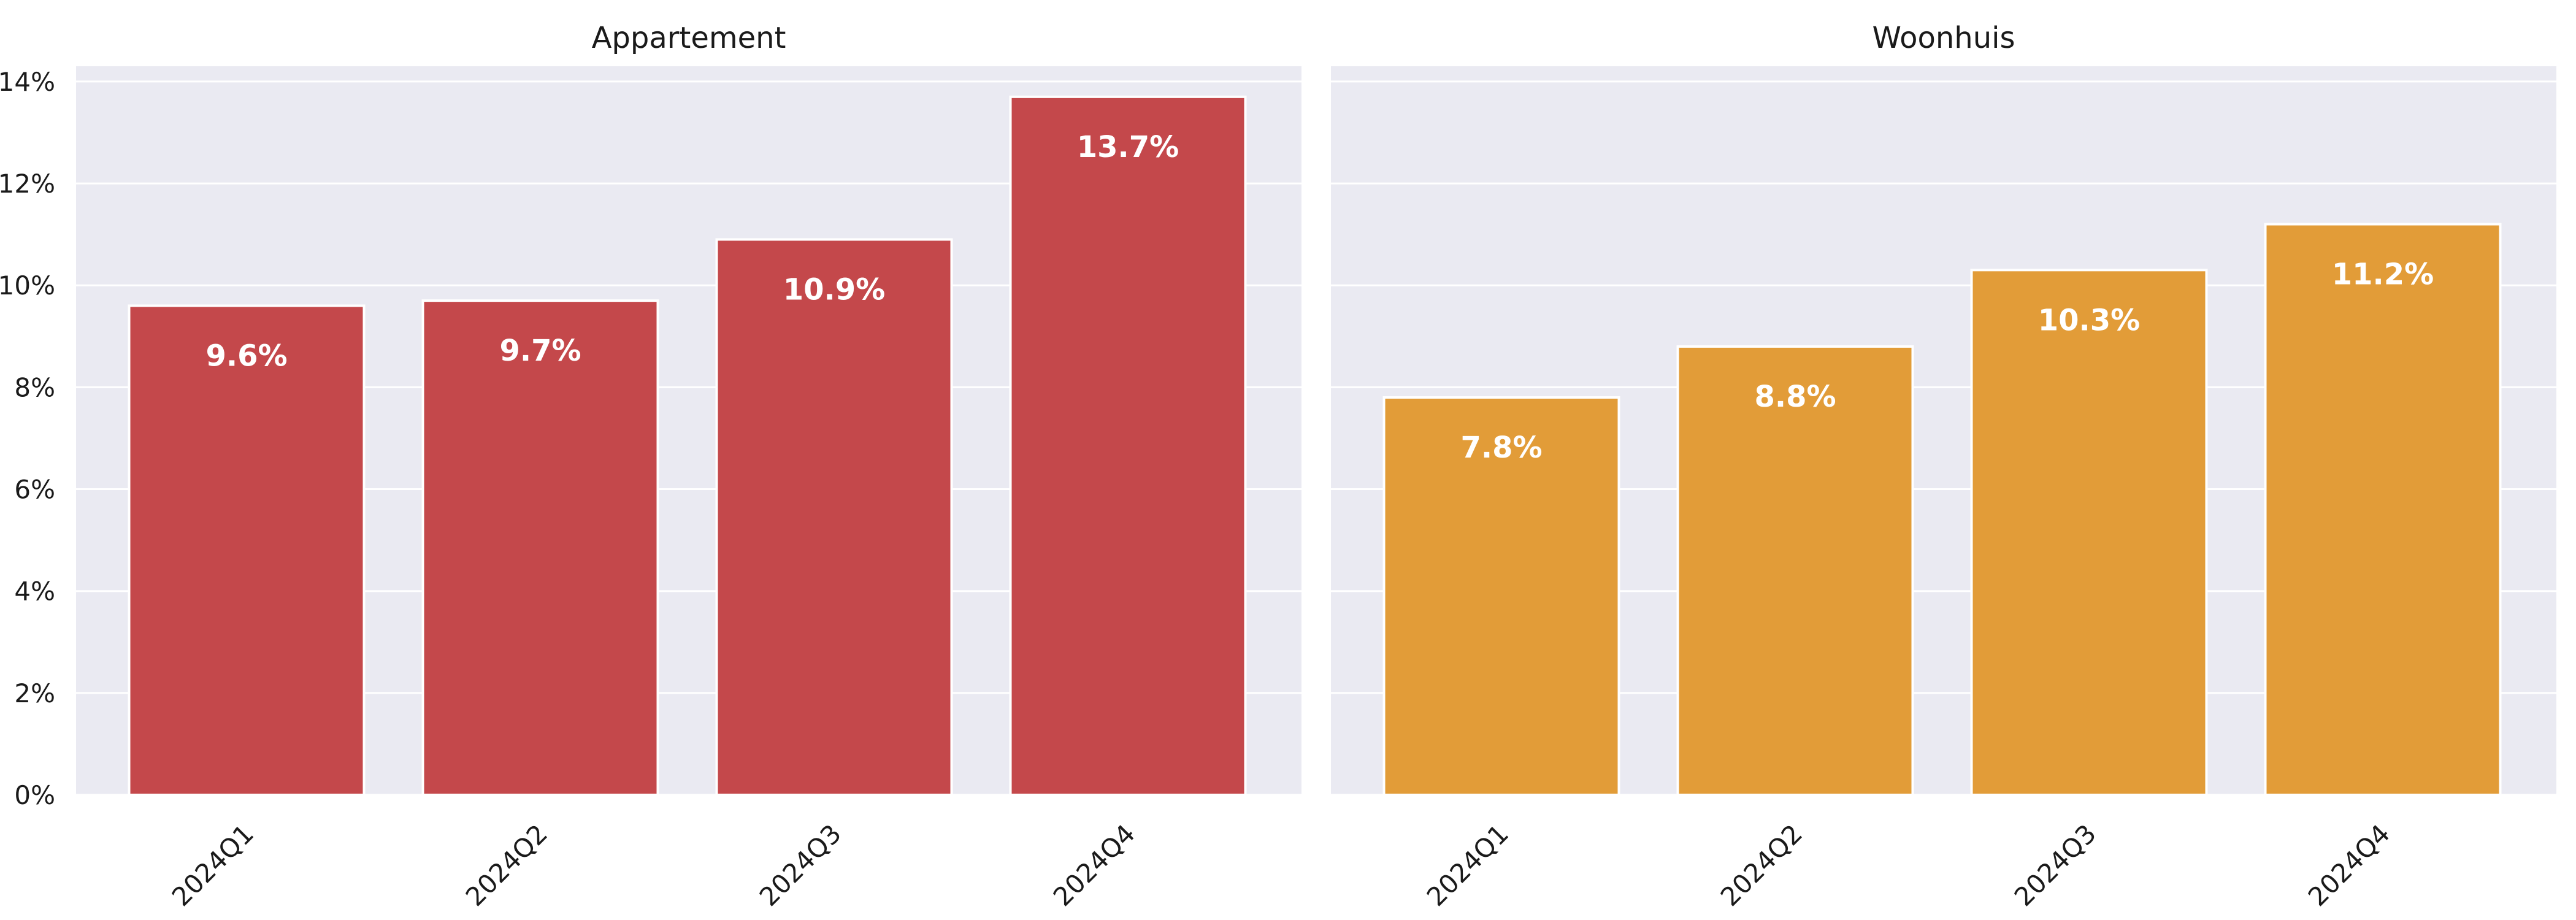 Image resolution: width=2576 pixels, height=920 pixels. What do you see at coordinates (1795, 397) in the screenshot?
I see `data-label: 8.8%` at bounding box center [1795, 397].